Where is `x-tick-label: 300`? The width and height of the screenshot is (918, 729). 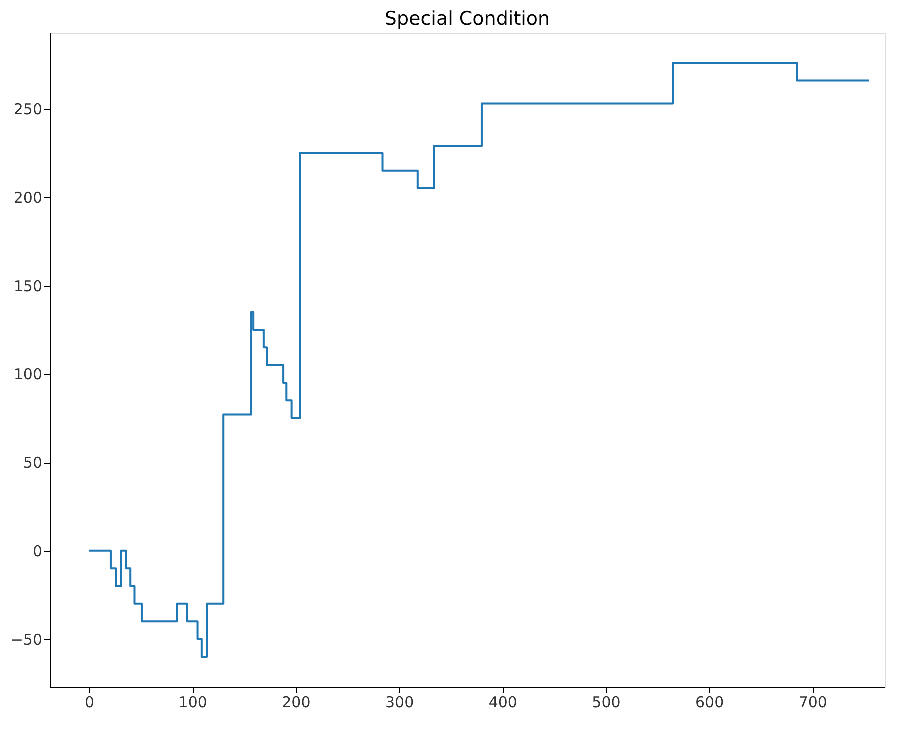 x-tick-label: 300 is located at coordinates (399, 703).